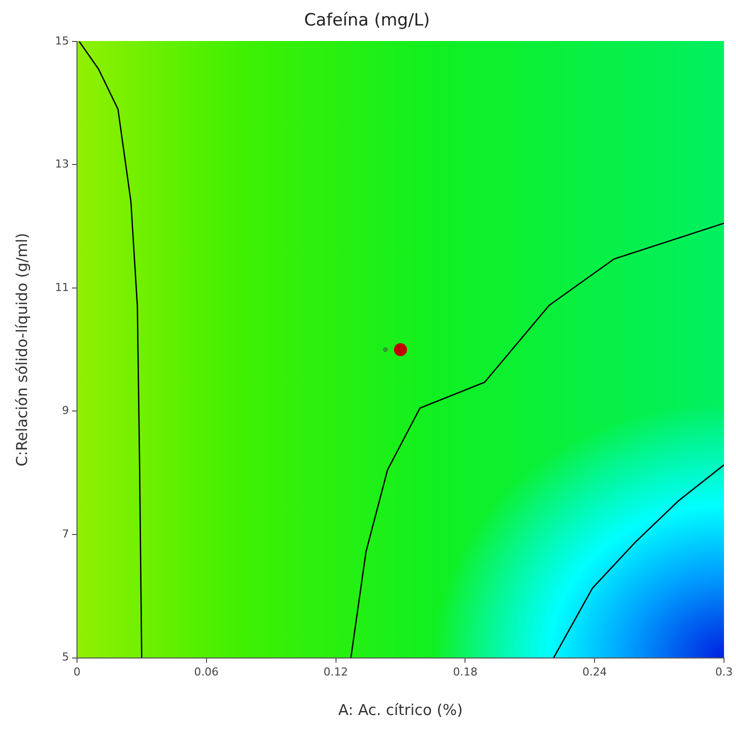  Describe the element at coordinates (61, 164) in the screenshot. I see `y-tick-label: 13` at that location.